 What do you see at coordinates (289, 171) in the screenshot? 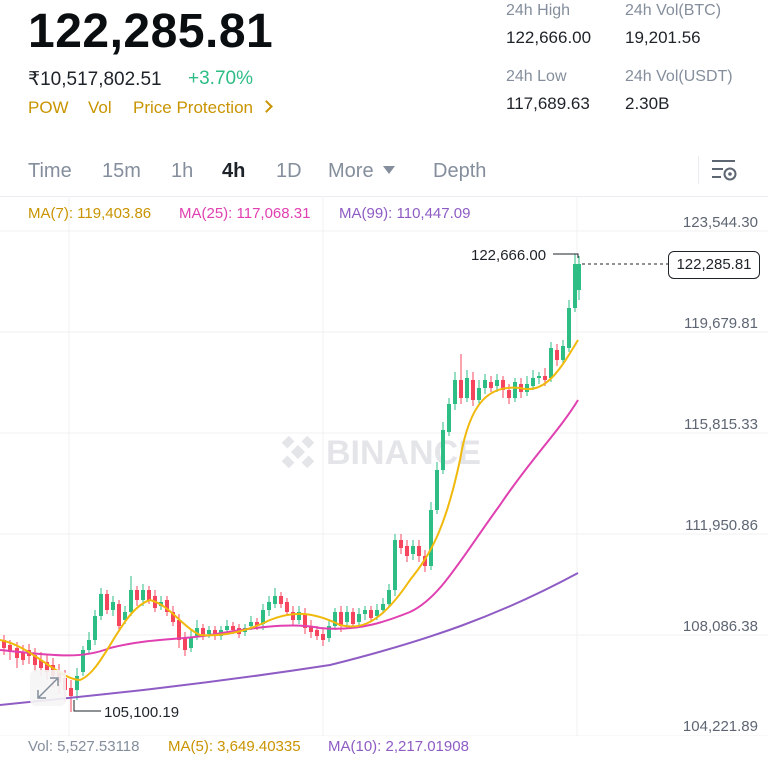
I see `tab-1d: 1D` at bounding box center [289, 171].